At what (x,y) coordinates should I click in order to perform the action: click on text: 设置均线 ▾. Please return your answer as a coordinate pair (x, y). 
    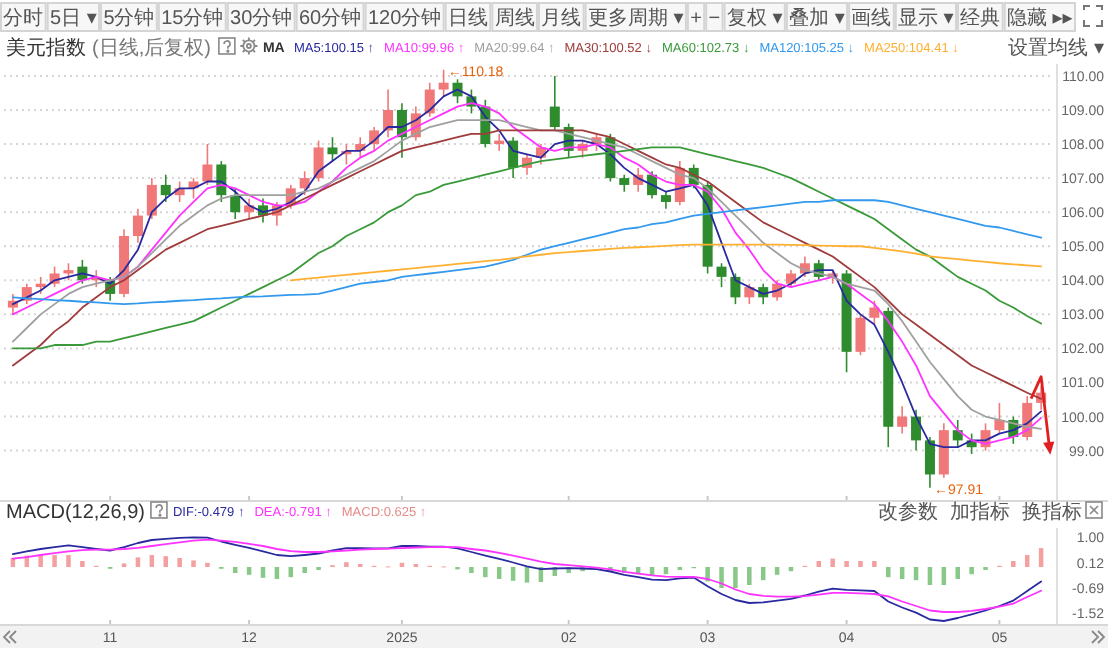
    Looking at the image, I should click on (1056, 48).